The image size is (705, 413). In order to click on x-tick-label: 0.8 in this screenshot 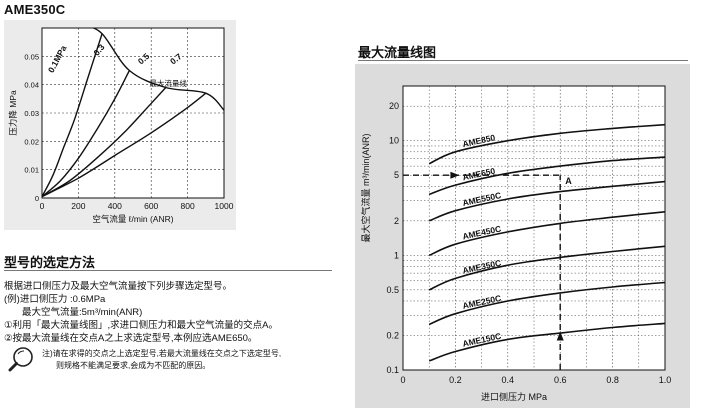, I will do `click(612, 380)`.